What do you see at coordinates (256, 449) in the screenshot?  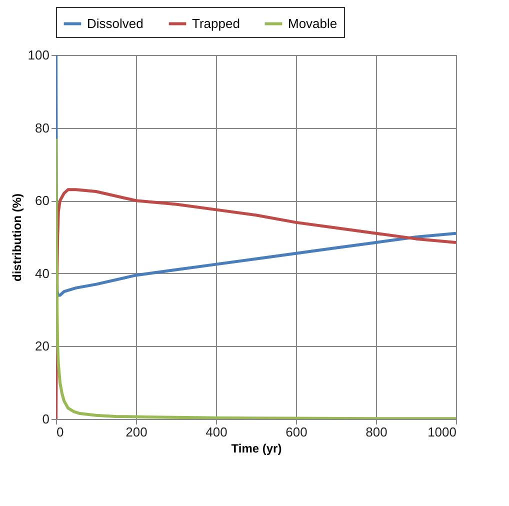 I see `x-axis-title: Time (yr)` at bounding box center [256, 449].